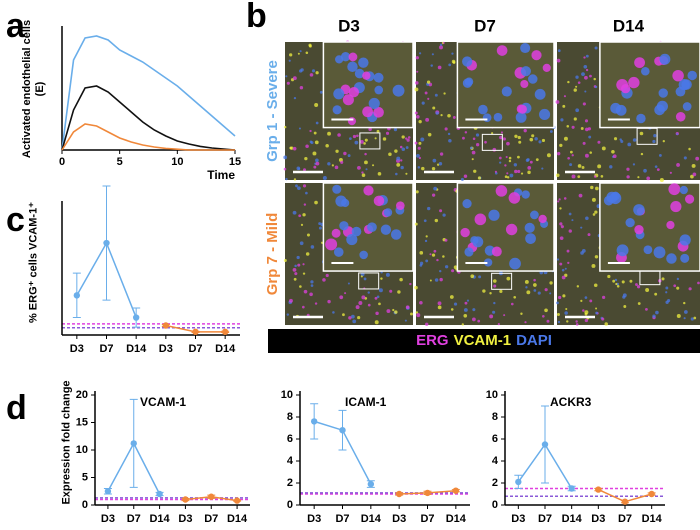 This screenshot has width=700, height=530. What do you see at coordinates (62, 162) in the screenshot?
I see `x-tick-label: 0` at bounding box center [62, 162].